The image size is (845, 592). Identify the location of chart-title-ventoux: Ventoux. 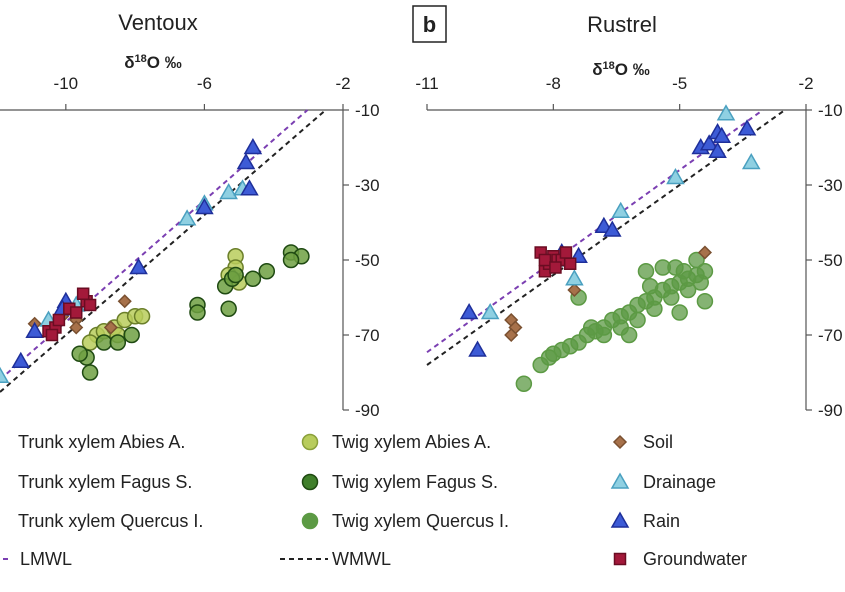
(158, 22).